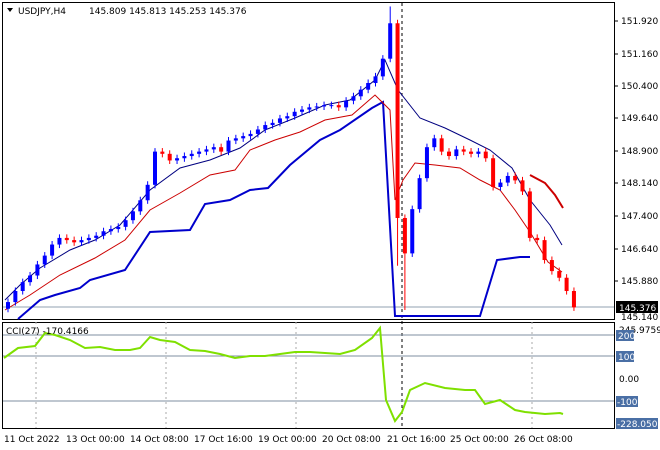 This screenshot has width=660, height=450. I want to click on cci-min-label: -228.0501, so click(638, 425).